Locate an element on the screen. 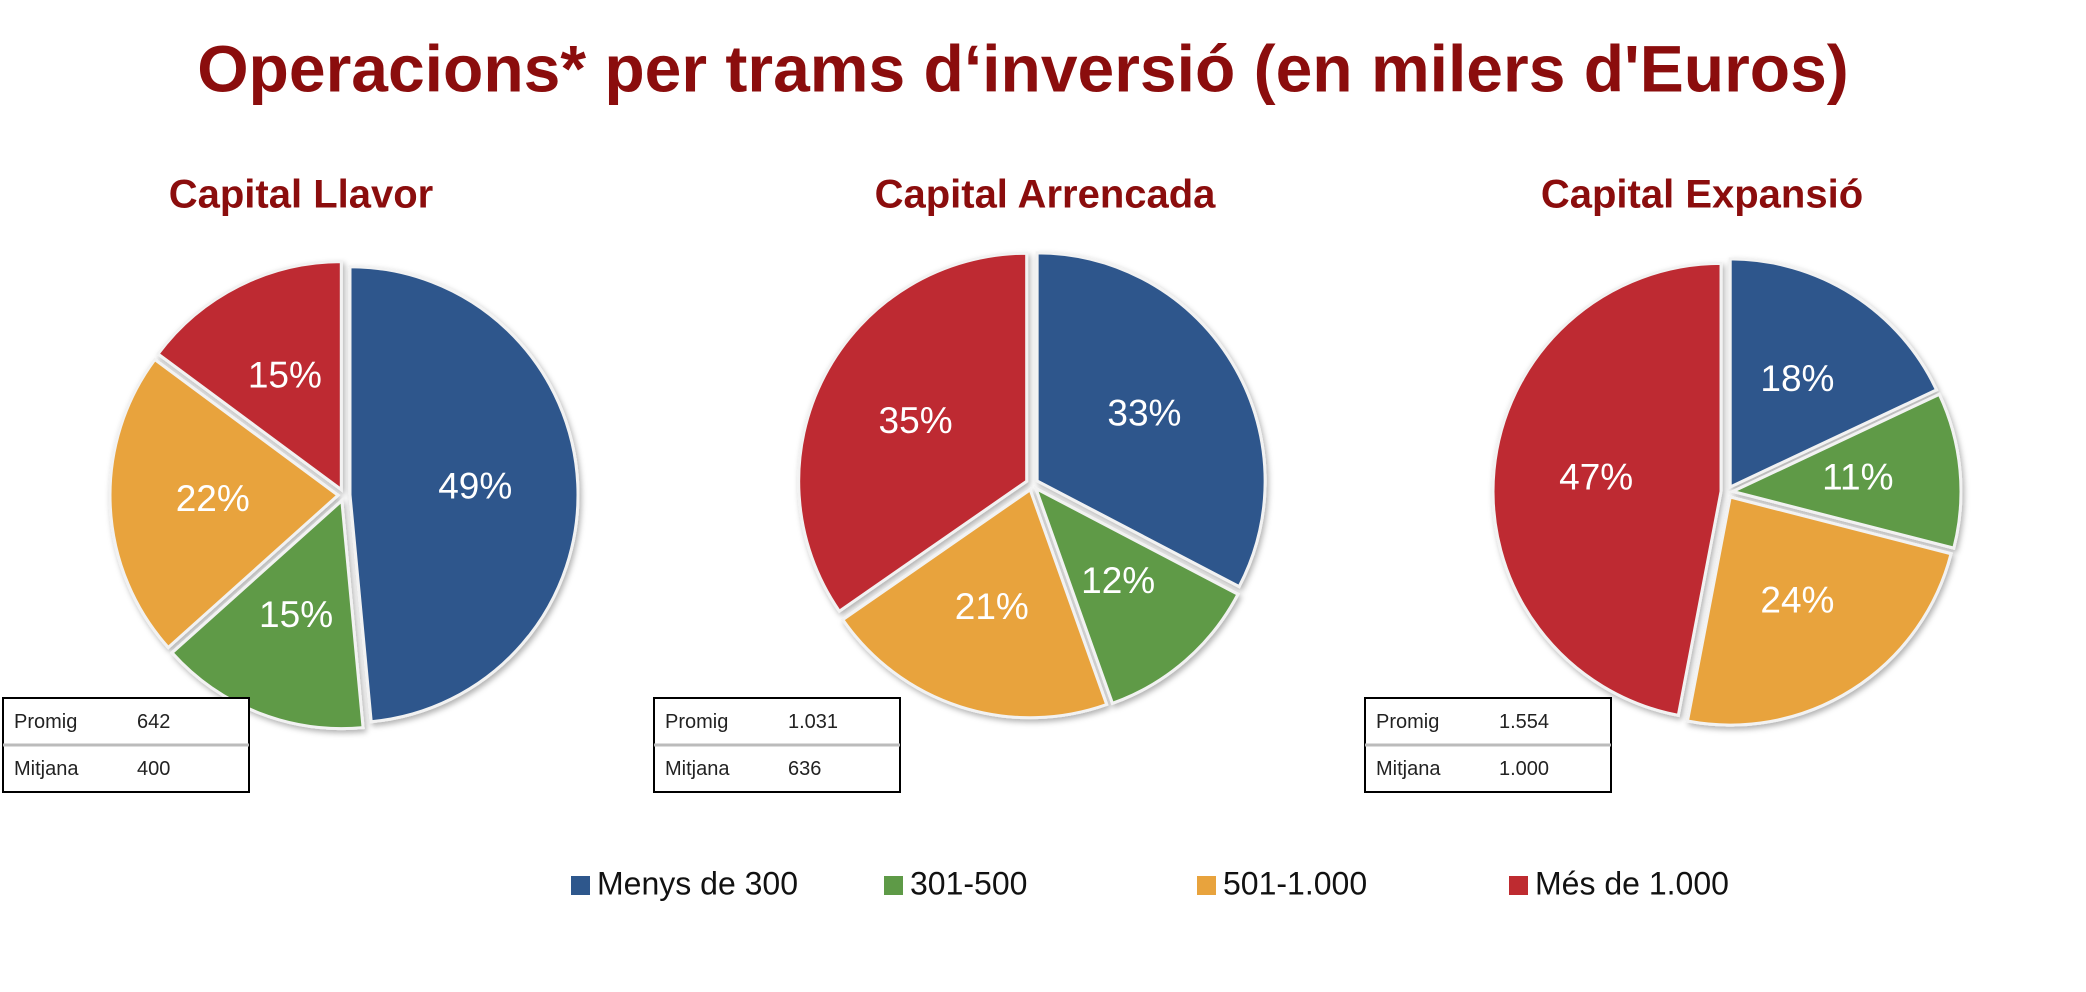 Image resolution: width=2086 pixels, height=992 pixels. table-value: 400 is located at coordinates (153, 769).